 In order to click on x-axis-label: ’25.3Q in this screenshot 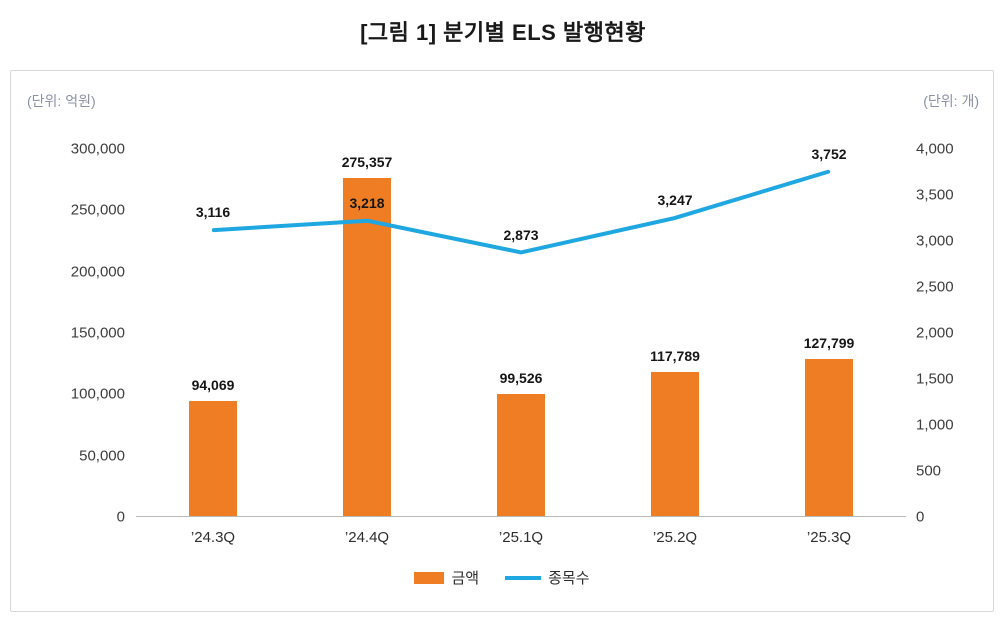, I will do `click(829, 537)`.